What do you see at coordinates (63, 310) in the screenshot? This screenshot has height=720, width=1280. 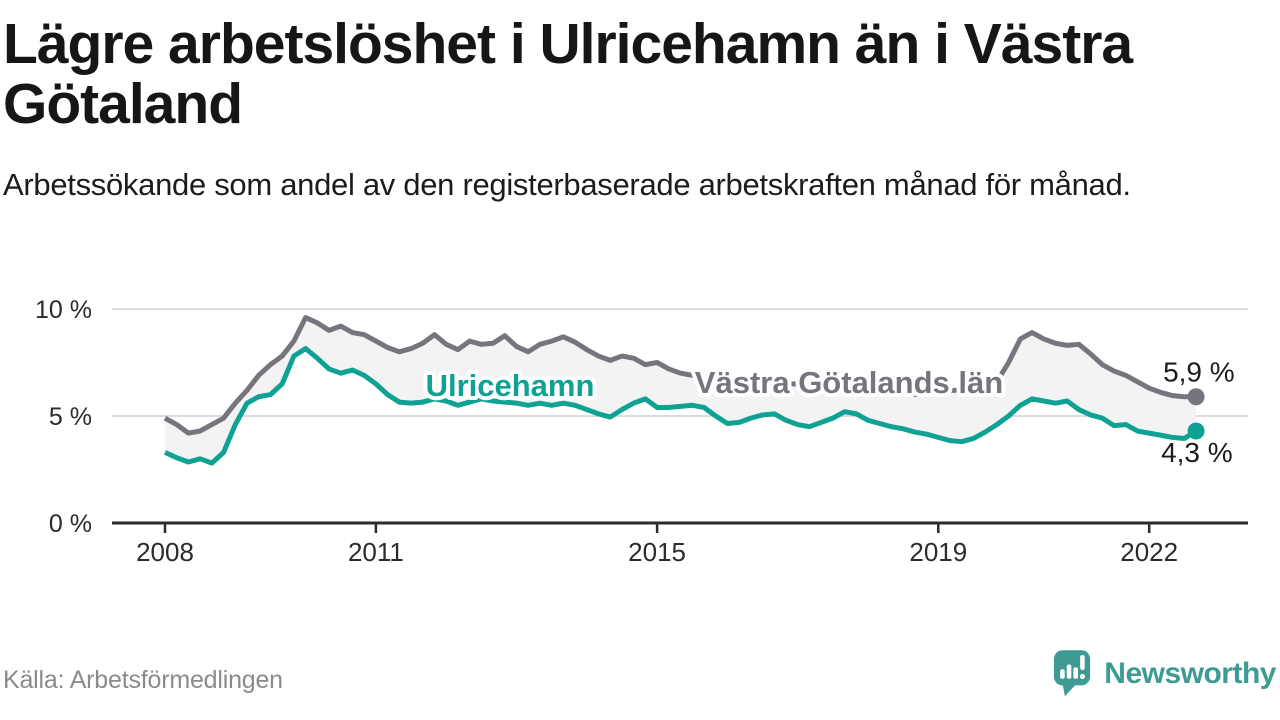 I see `y-tick-label: 10 %` at bounding box center [63, 310].